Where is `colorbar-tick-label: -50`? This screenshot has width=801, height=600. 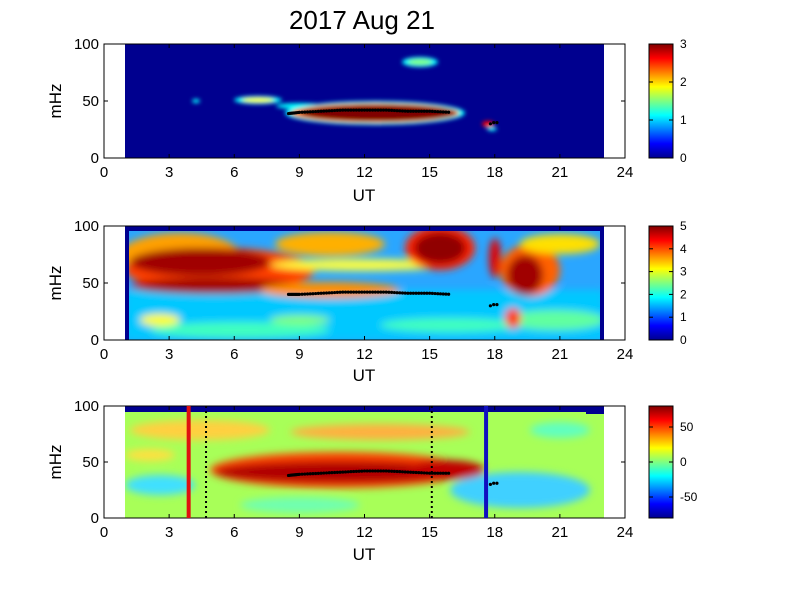
colorbar-tick-label: -50 is located at coordinates (689, 497).